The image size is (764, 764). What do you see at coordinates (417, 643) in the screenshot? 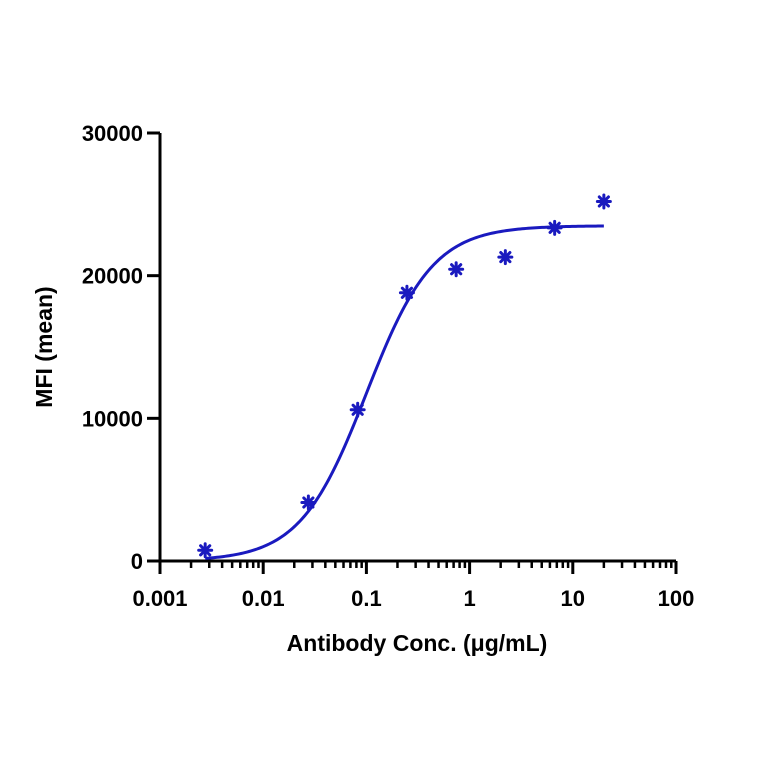
I see `x-axis-title: Antibody Conc. (μg/mL)` at bounding box center [417, 643].